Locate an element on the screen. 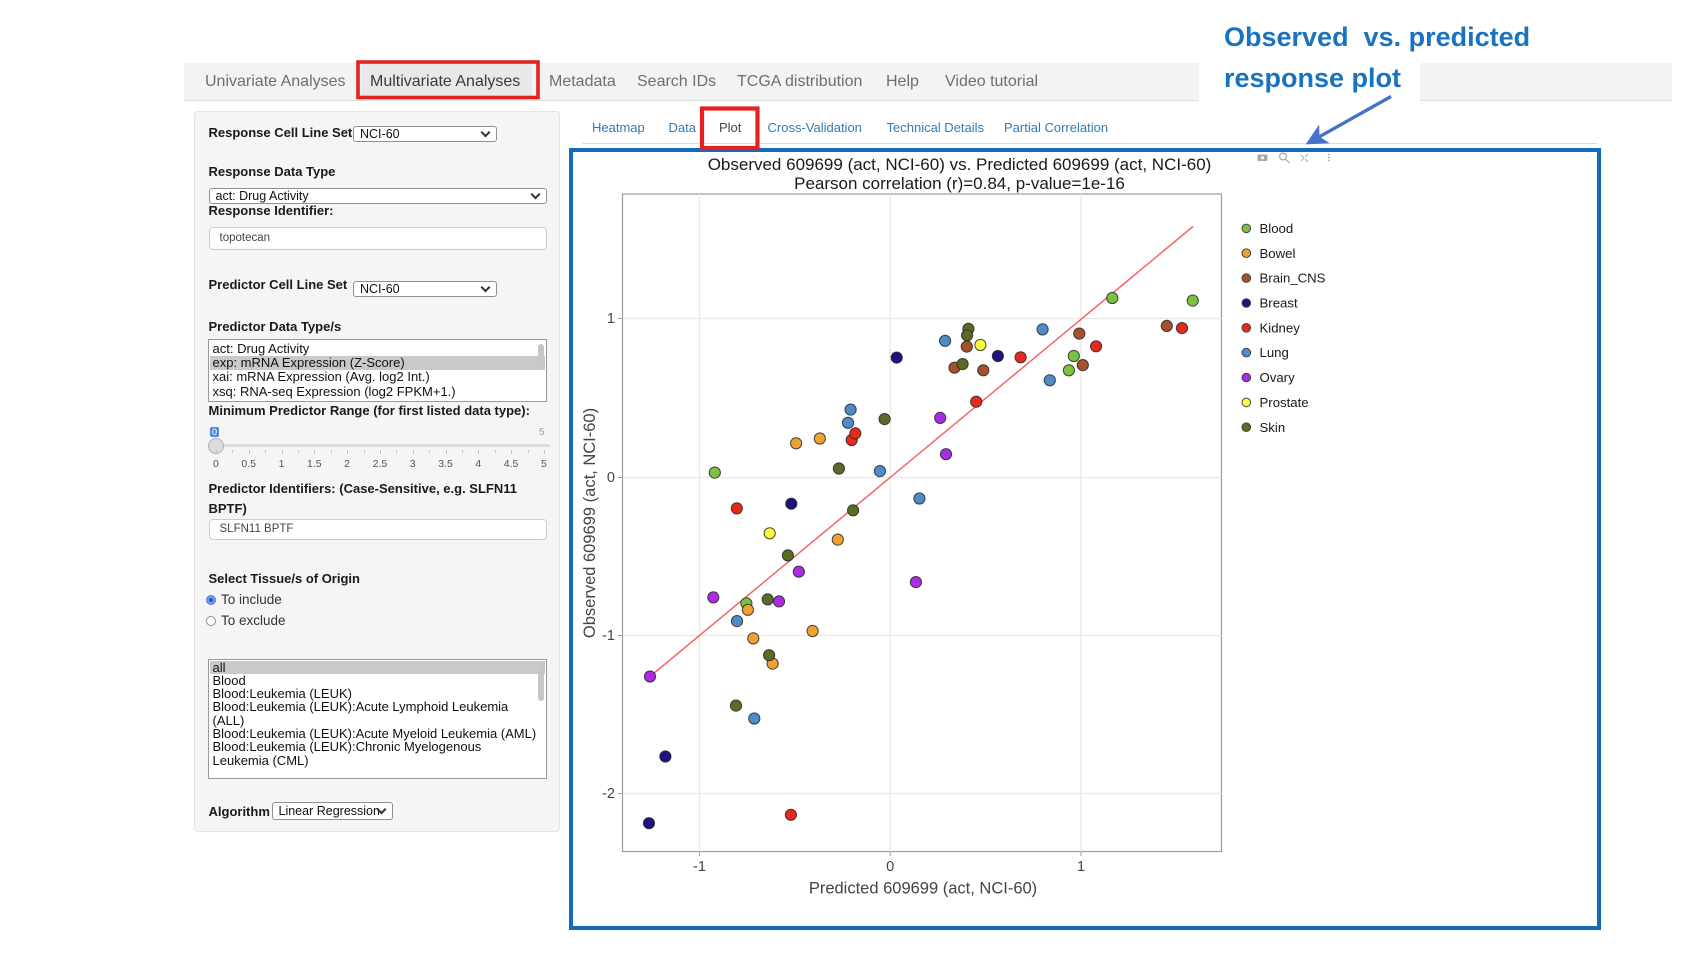 This screenshot has height=956, width=1700. svg-text: Bowel is located at coordinates (1278, 253).